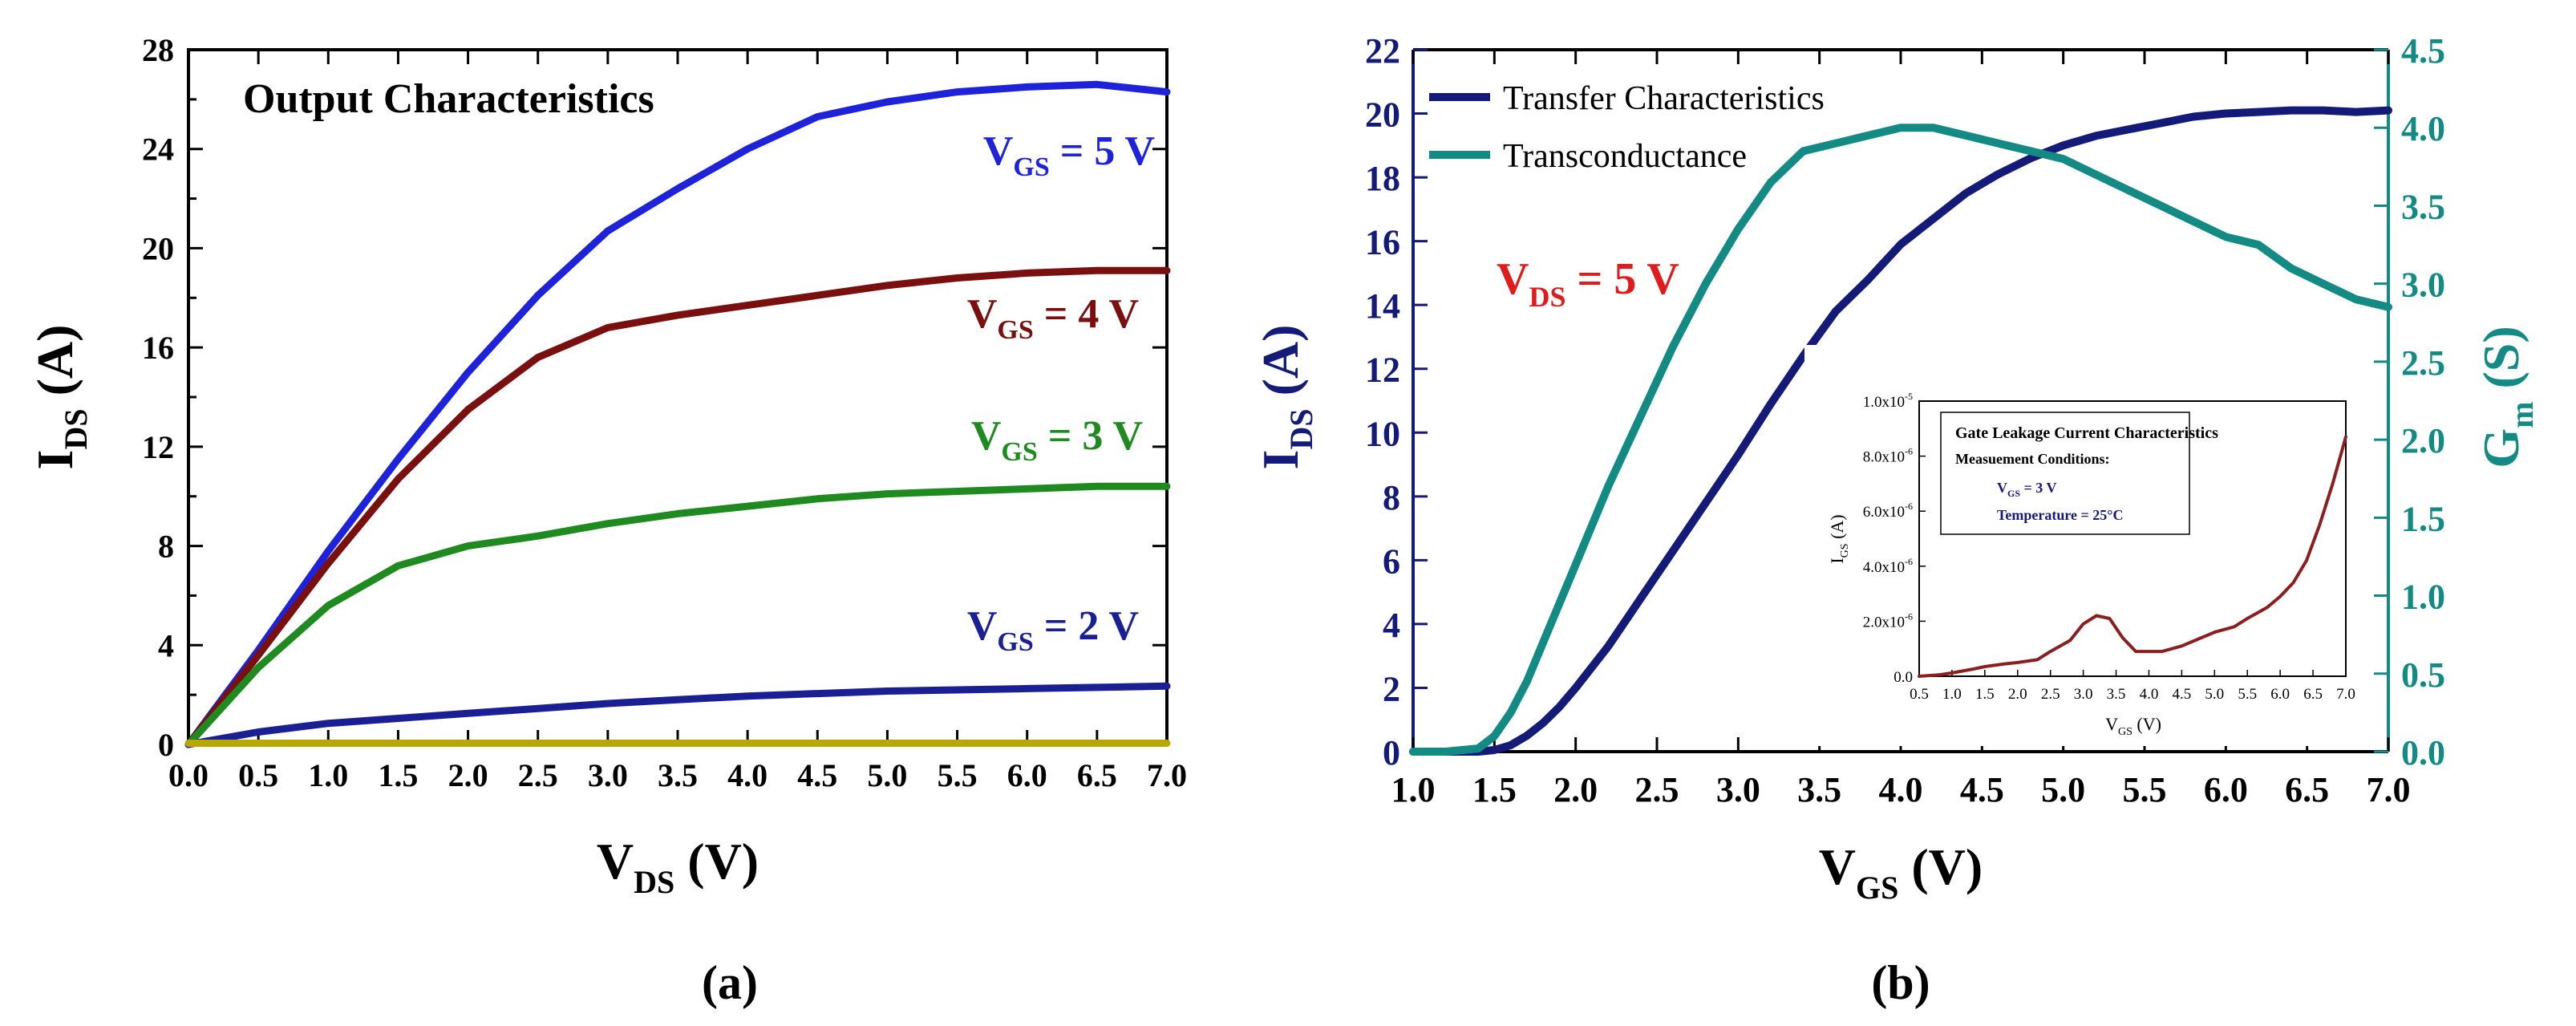  What do you see at coordinates (448, 99) in the screenshot?
I see `chart-title: Output Characteristics` at bounding box center [448, 99].